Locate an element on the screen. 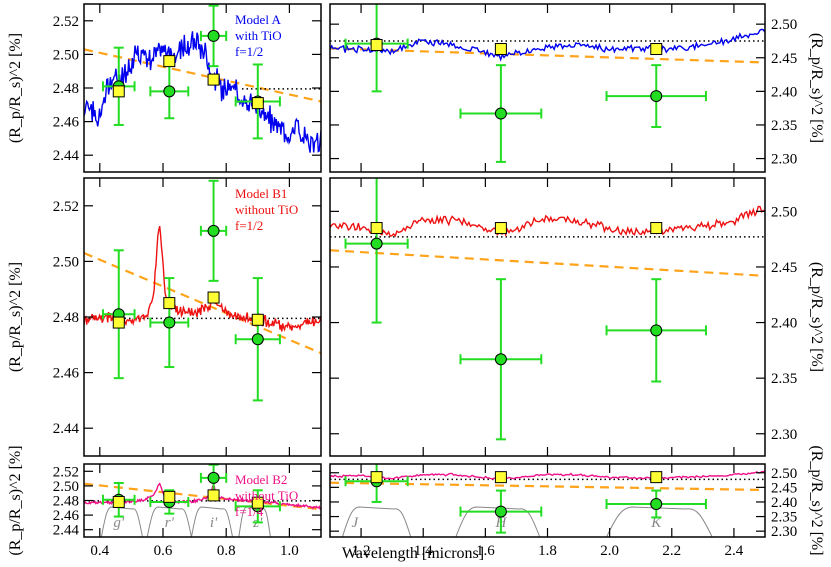 The image size is (831, 567). y-tick-label: 2.44 is located at coordinates (66, 531).